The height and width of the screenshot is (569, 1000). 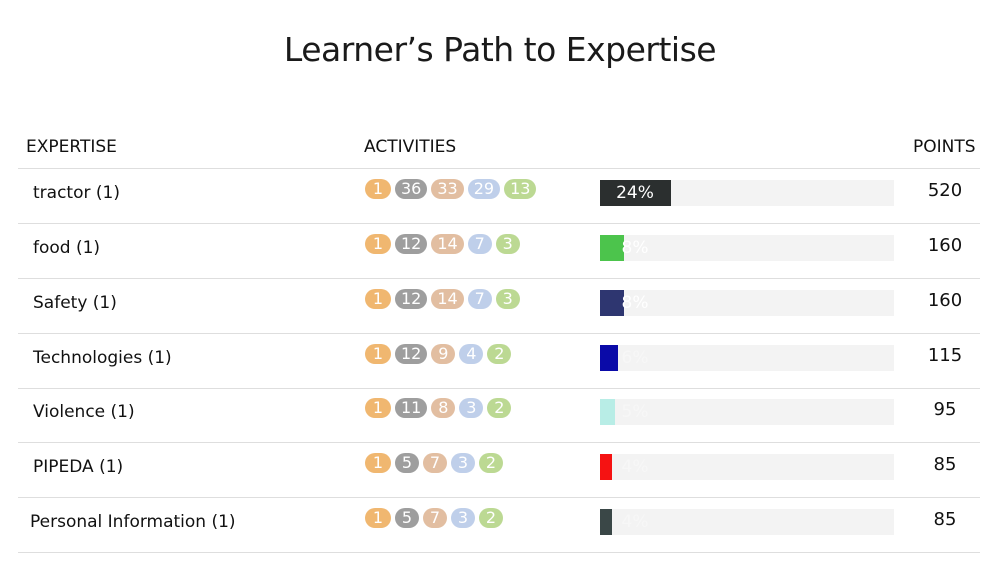 What do you see at coordinates (67, 248) in the screenshot?
I see `expertise-name: food (1)` at bounding box center [67, 248].